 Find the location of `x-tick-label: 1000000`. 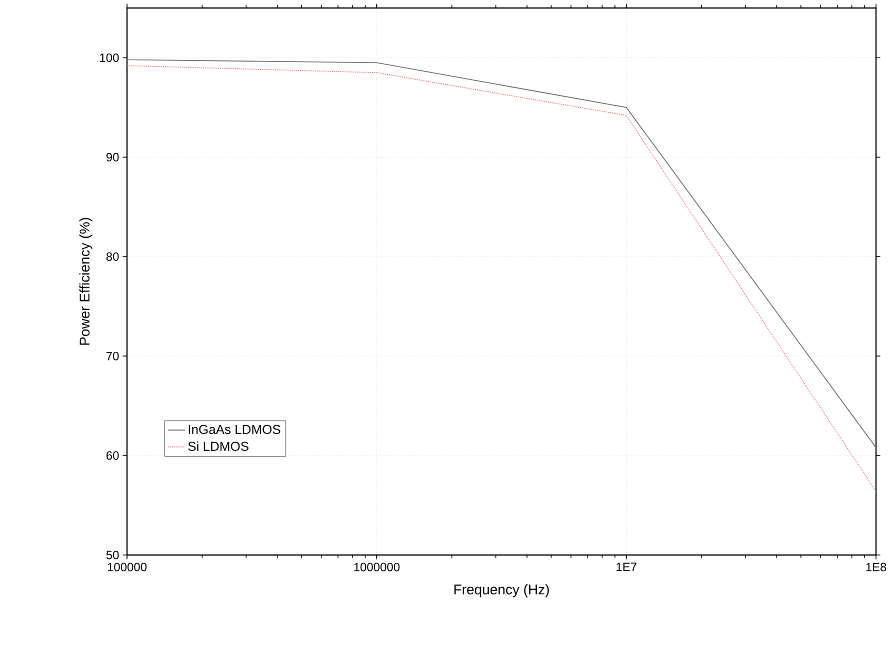

x-tick-label: 1000000 is located at coordinates (377, 567).